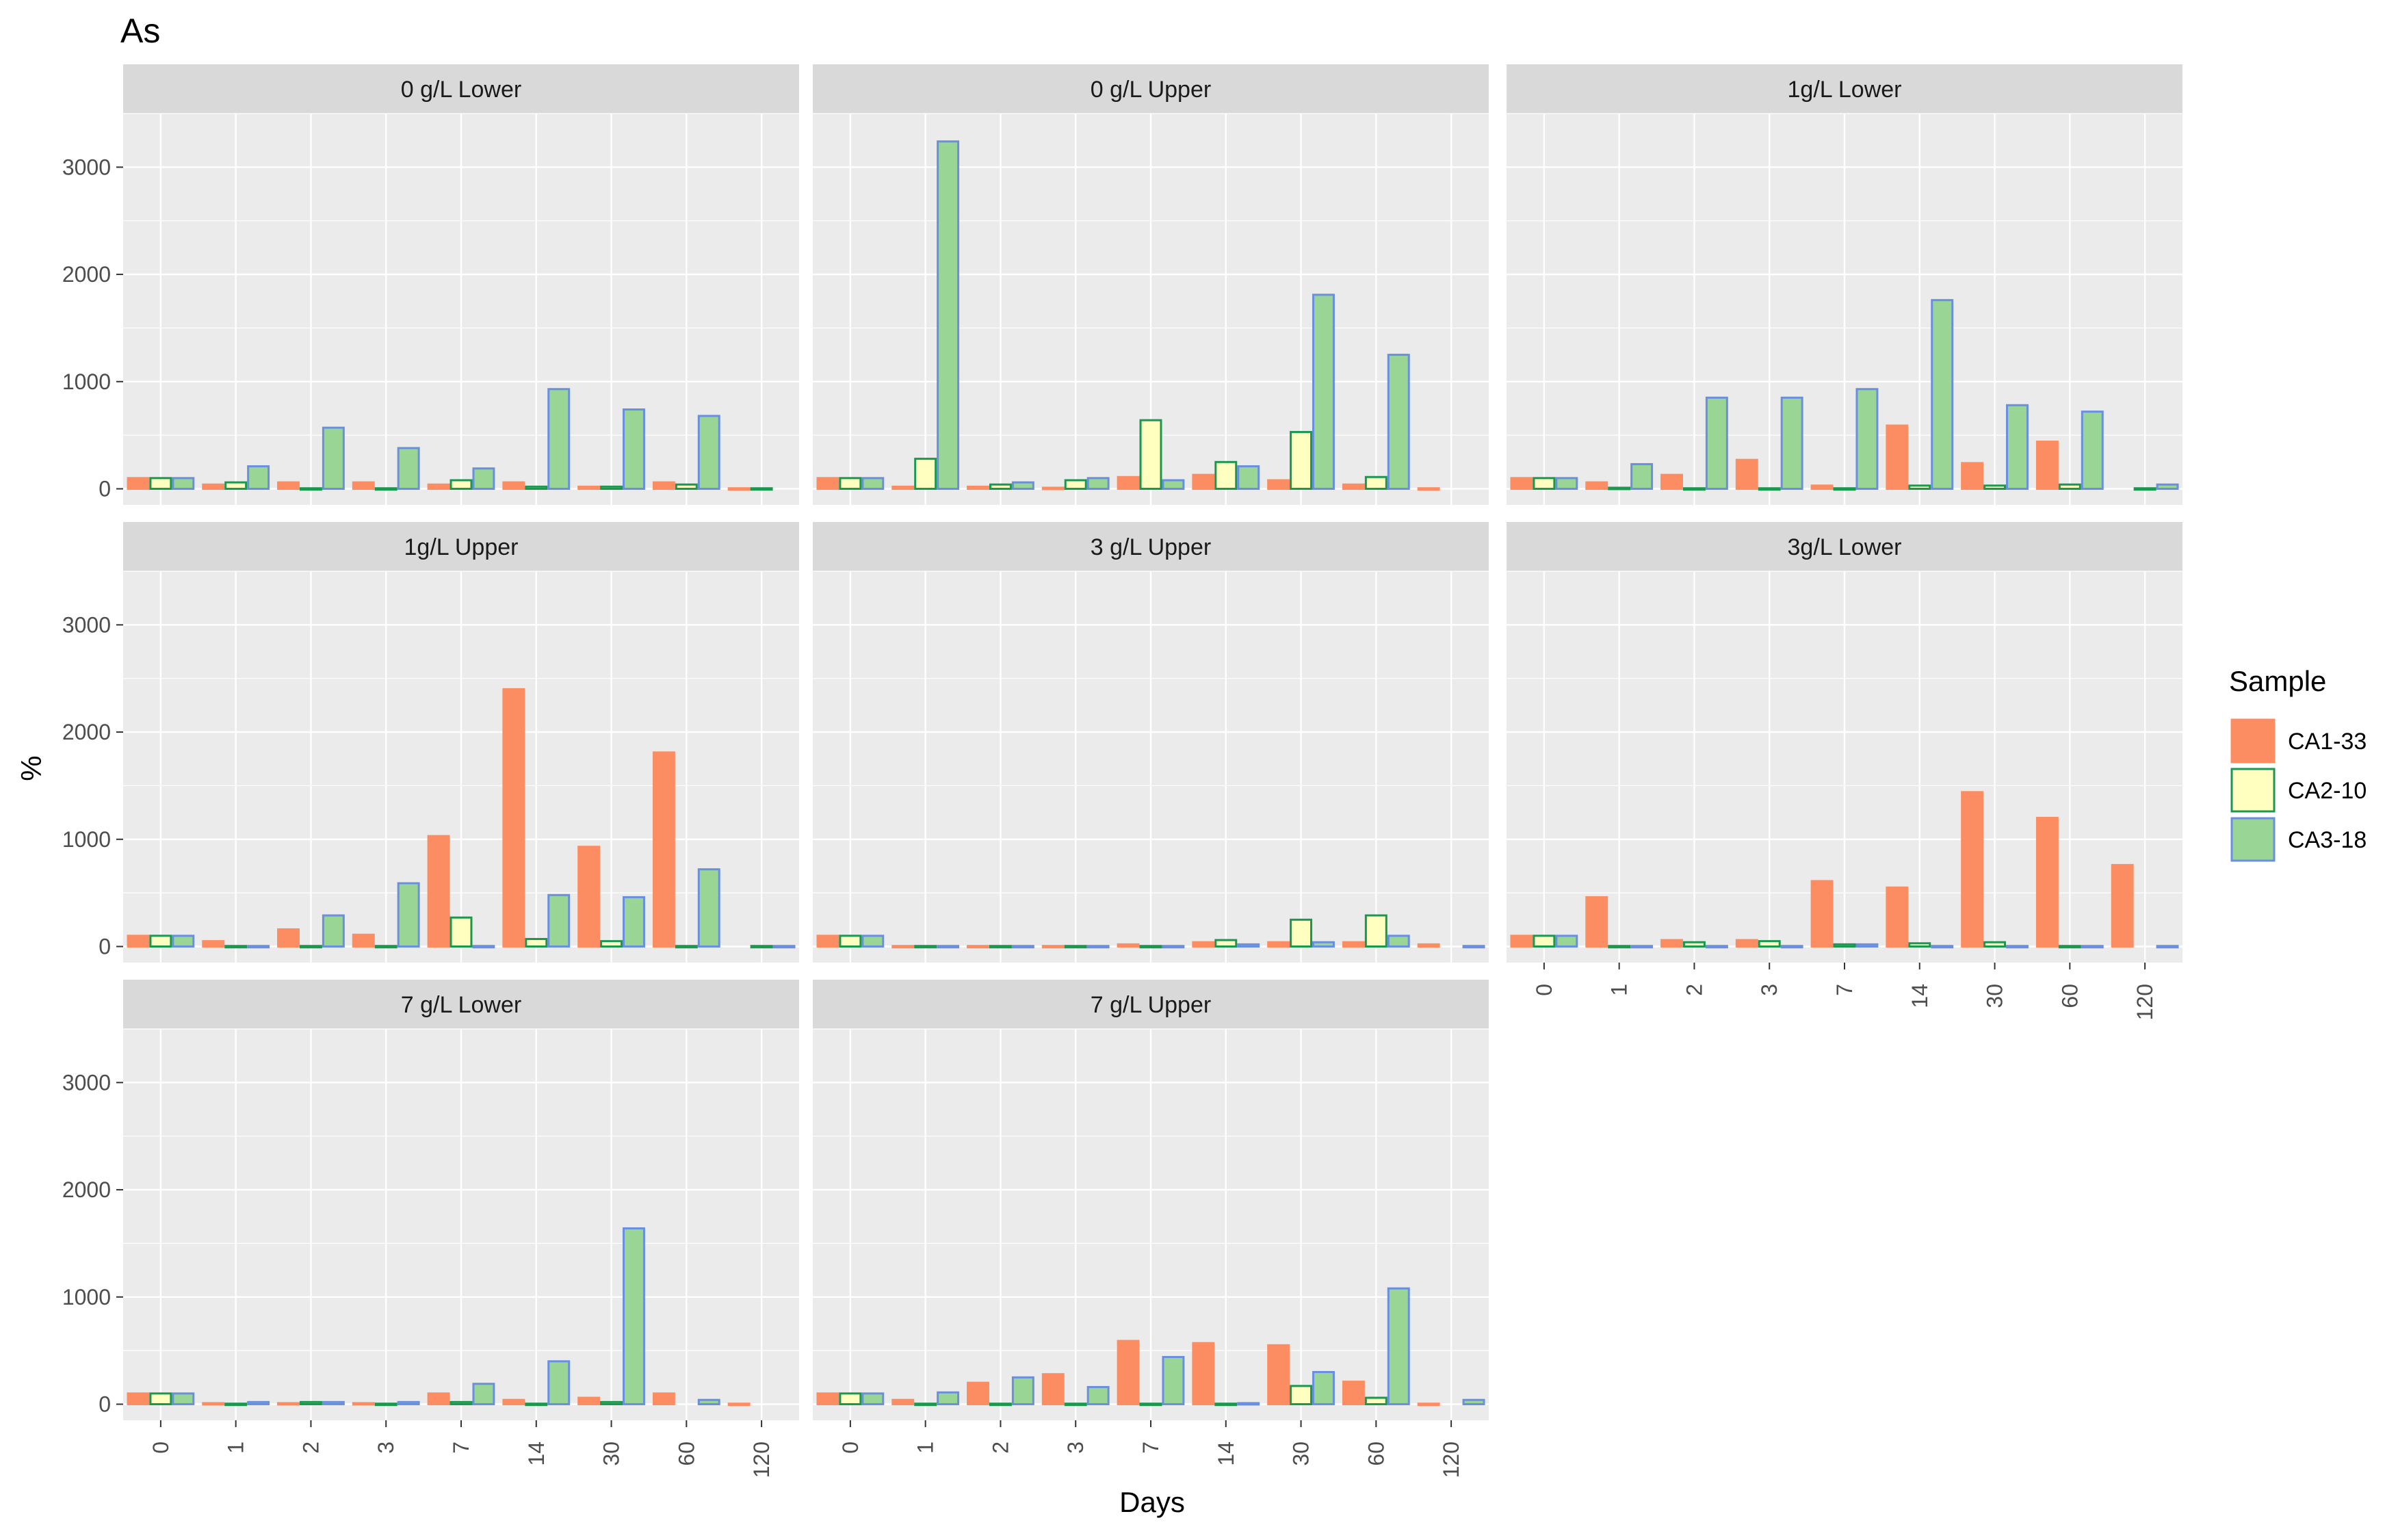 Image resolution: width=2385 pixels, height=1540 pixels. I want to click on y-tick-label: 0, so click(105, 946).